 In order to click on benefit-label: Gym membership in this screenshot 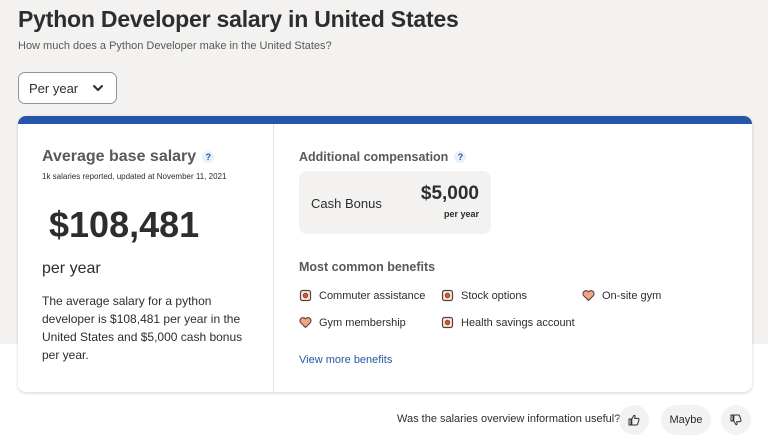, I will do `click(362, 322)`.